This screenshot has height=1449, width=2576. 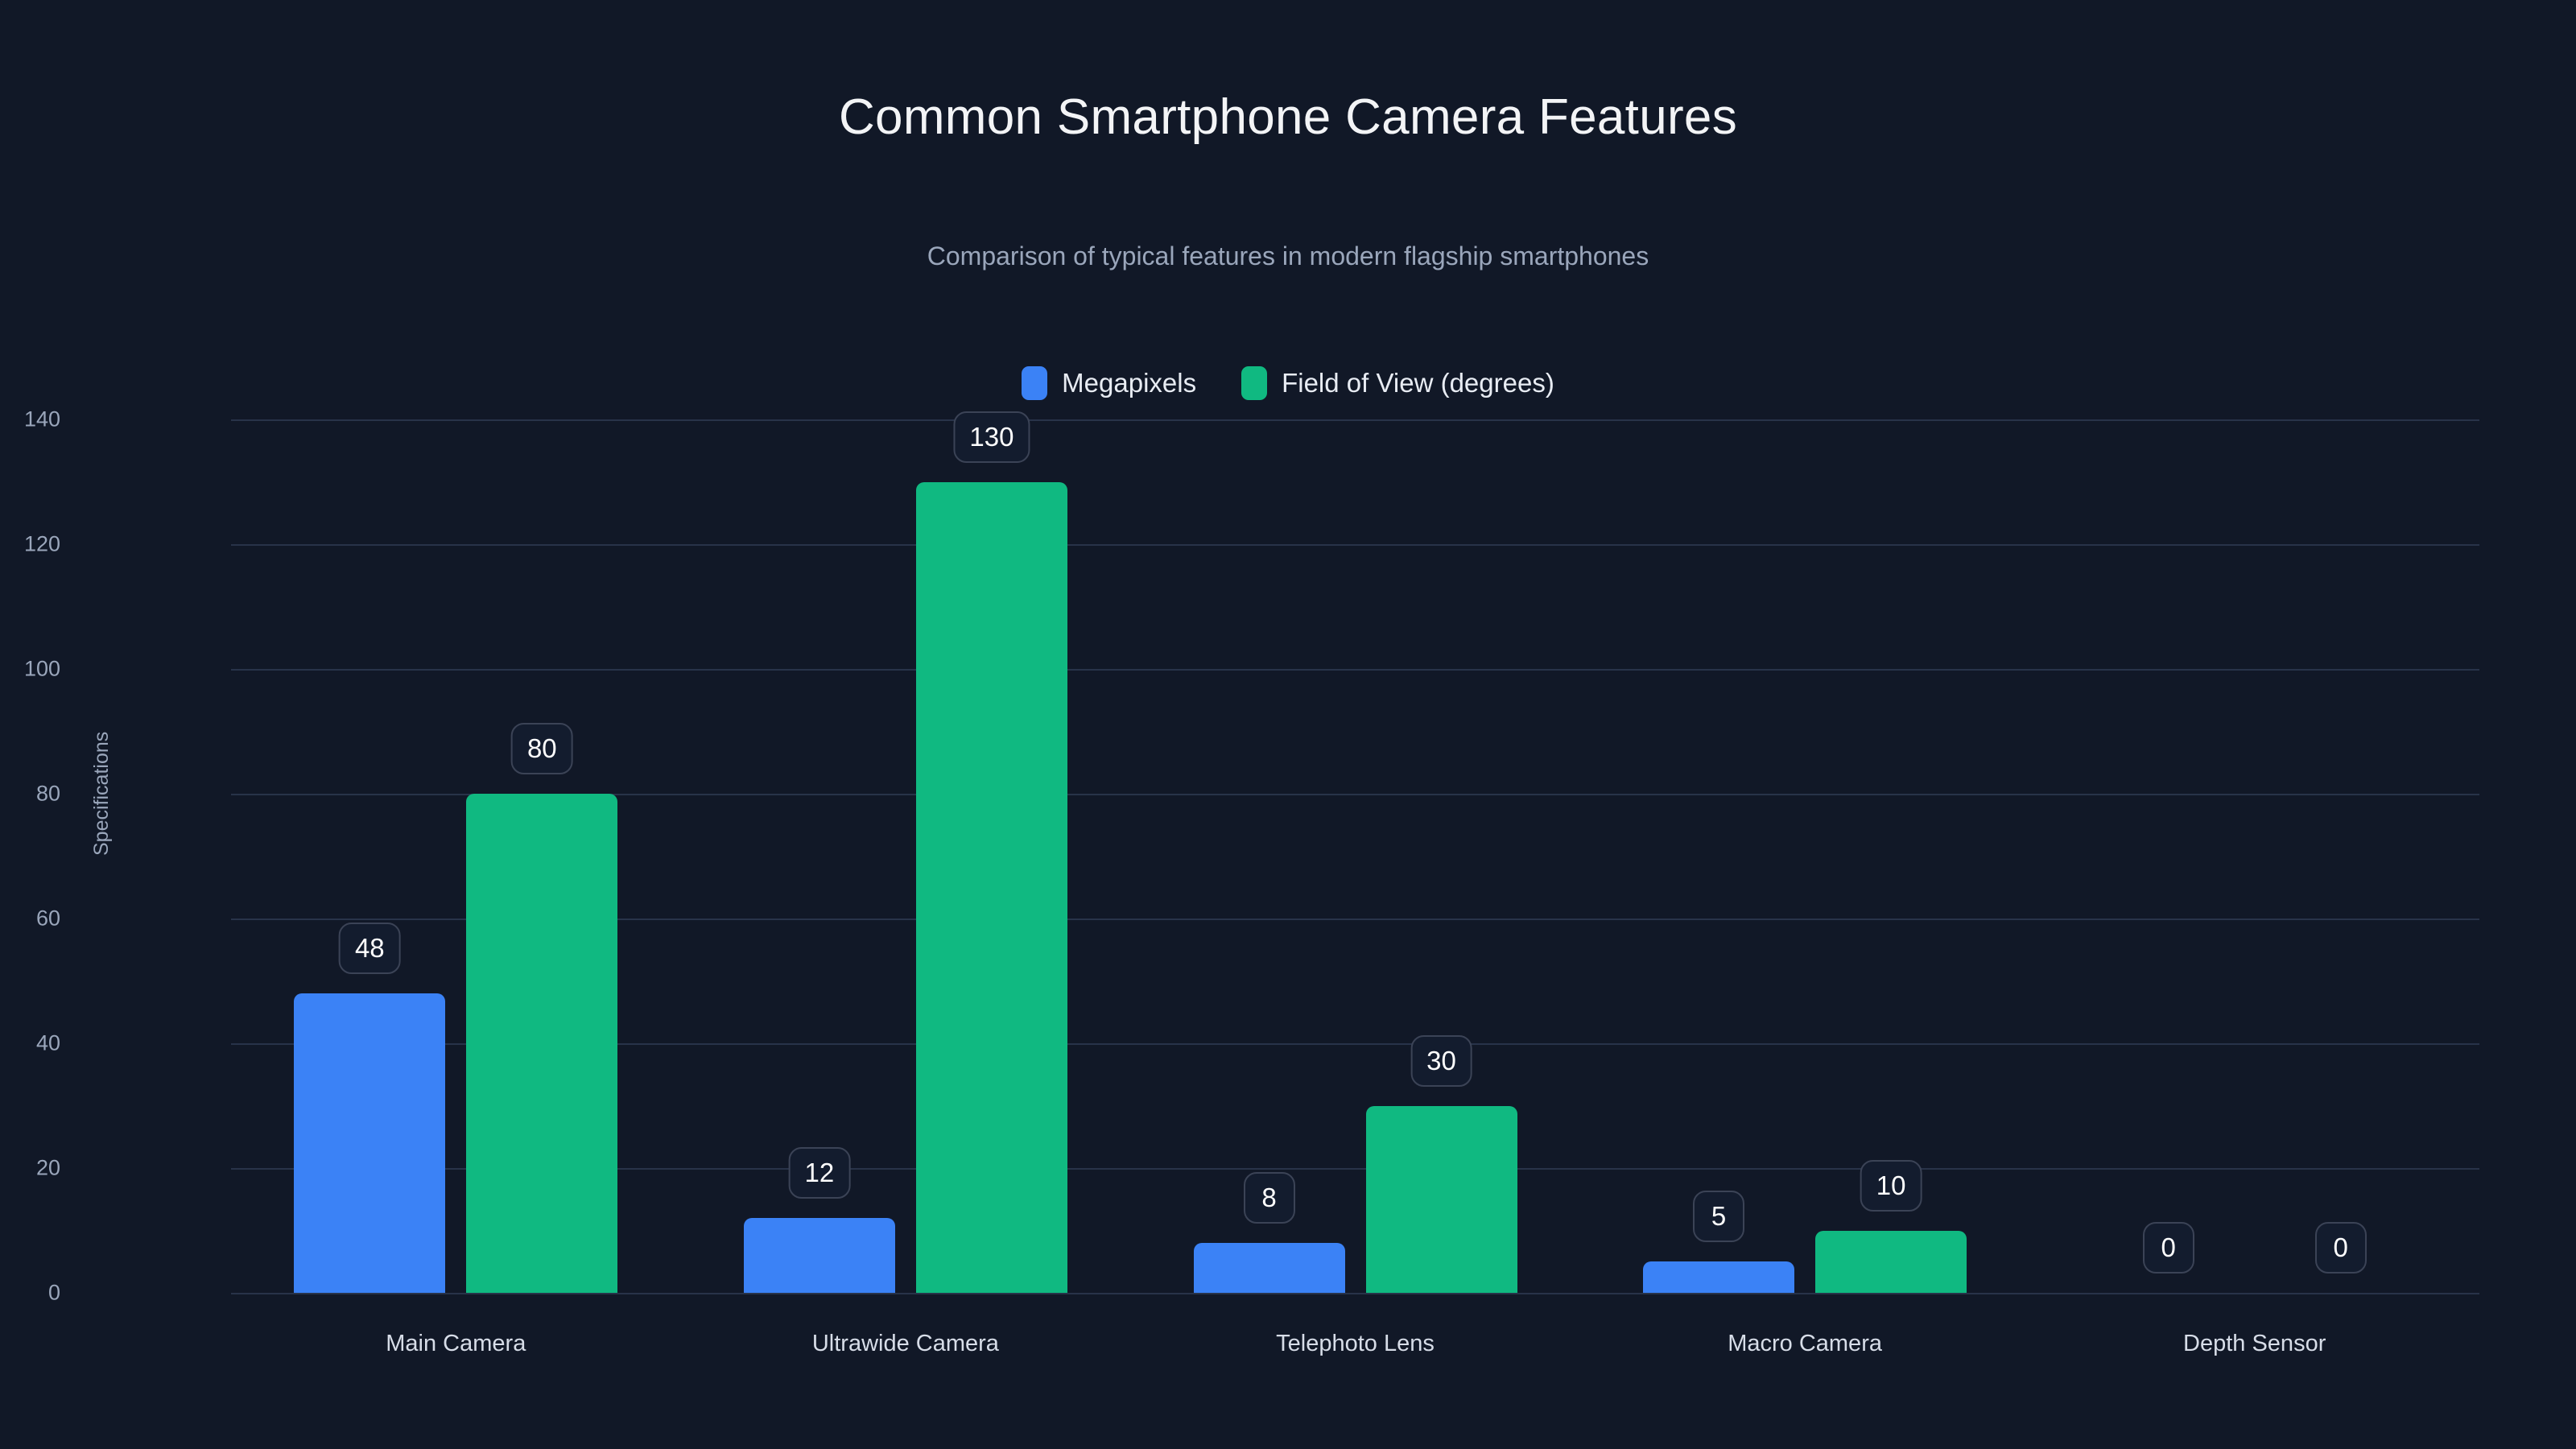 What do you see at coordinates (41, 543) in the screenshot?
I see `y-axis-tick-label: 120` at bounding box center [41, 543].